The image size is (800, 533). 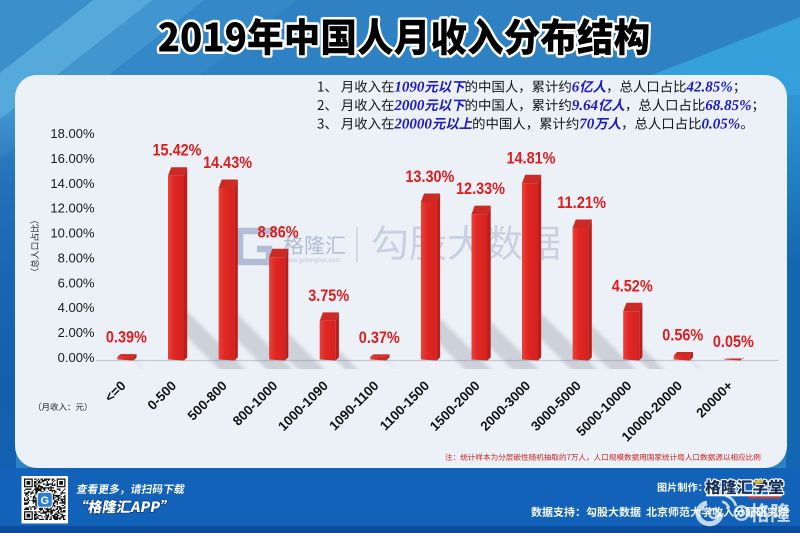 I want to click on svg-text: 4.52%, so click(x=632, y=286).